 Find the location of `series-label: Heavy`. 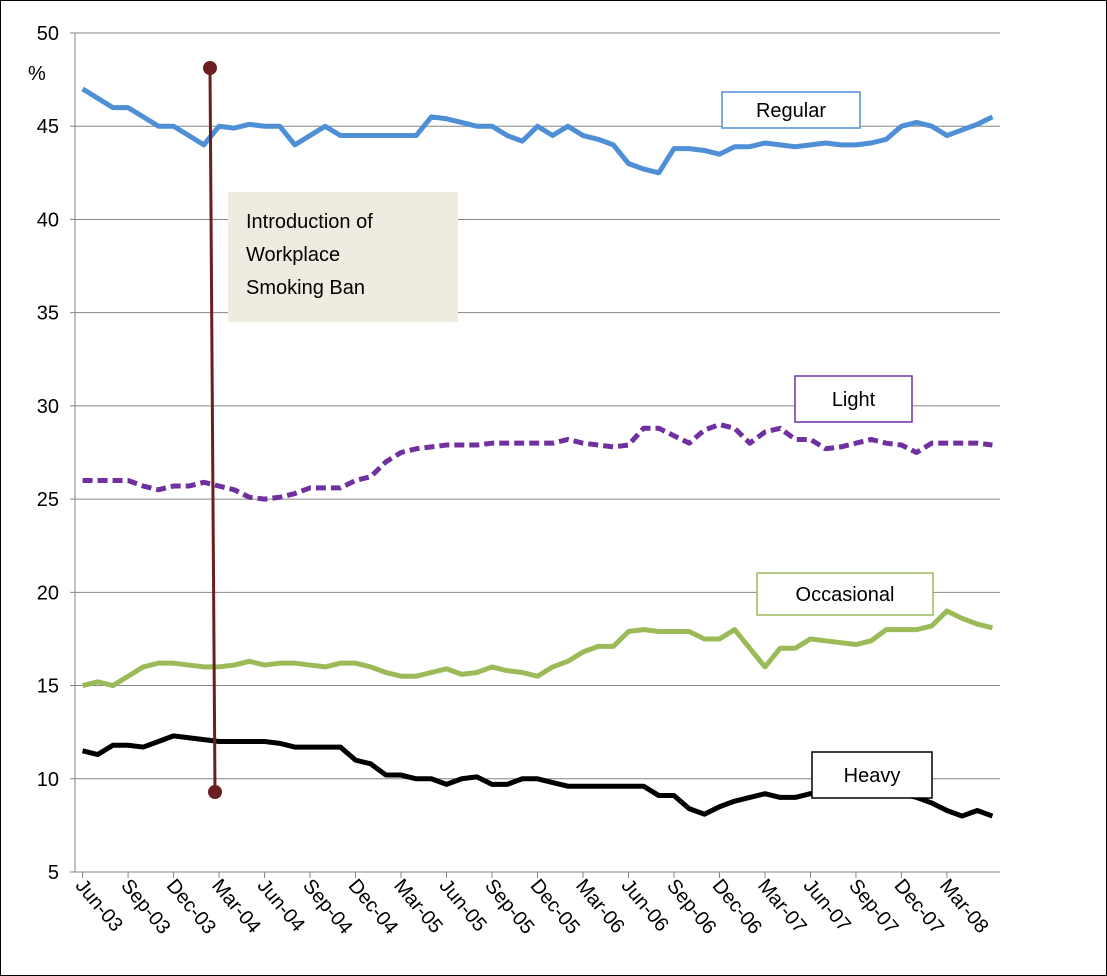

series-label: Heavy is located at coordinates (872, 776).